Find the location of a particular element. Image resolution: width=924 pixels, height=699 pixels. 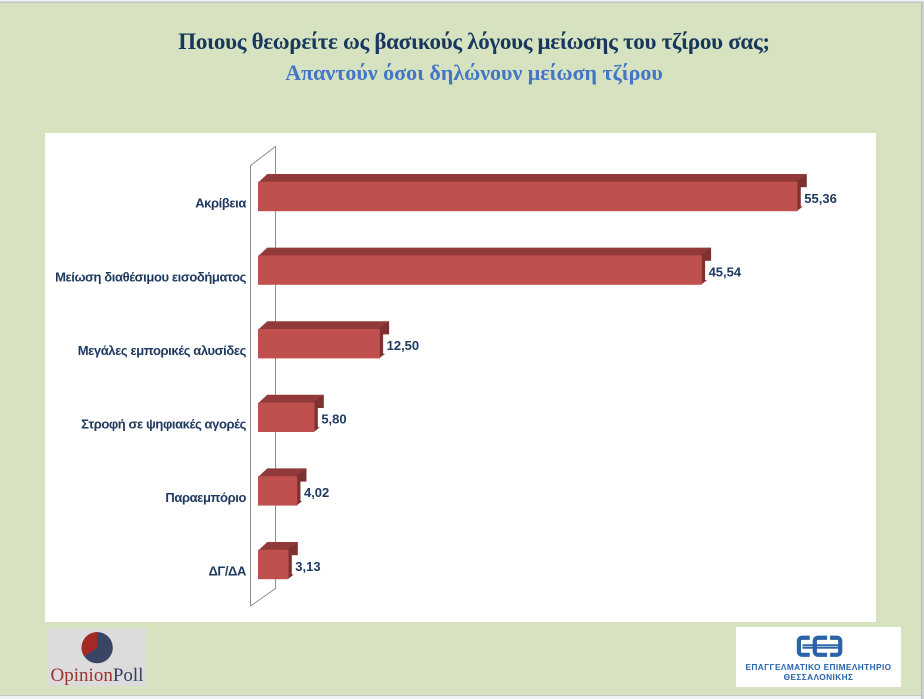

svg-text: Μεγάλες εμπορικές αλυσίδες is located at coordinates (162, 350).